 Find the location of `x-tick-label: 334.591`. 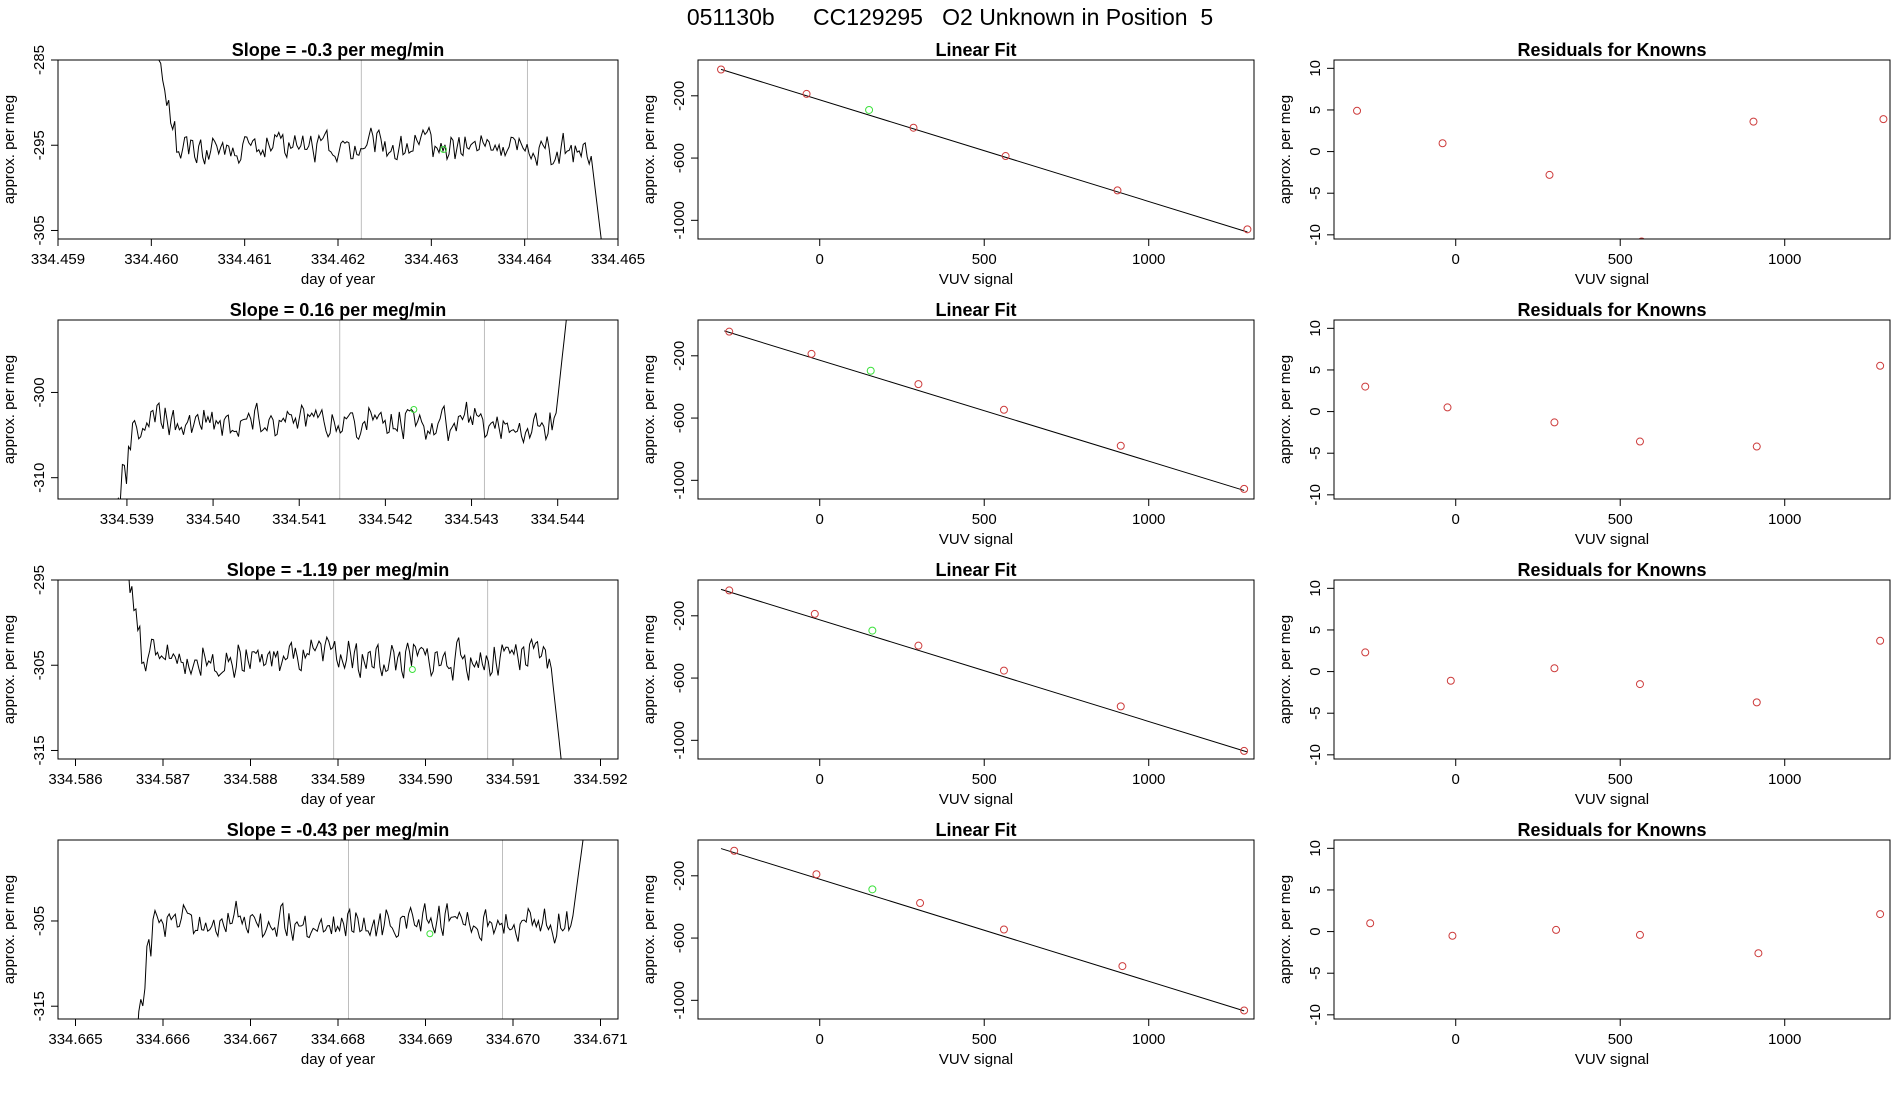

x-tick-label: 334.591 is located at coordinates (513, 779).